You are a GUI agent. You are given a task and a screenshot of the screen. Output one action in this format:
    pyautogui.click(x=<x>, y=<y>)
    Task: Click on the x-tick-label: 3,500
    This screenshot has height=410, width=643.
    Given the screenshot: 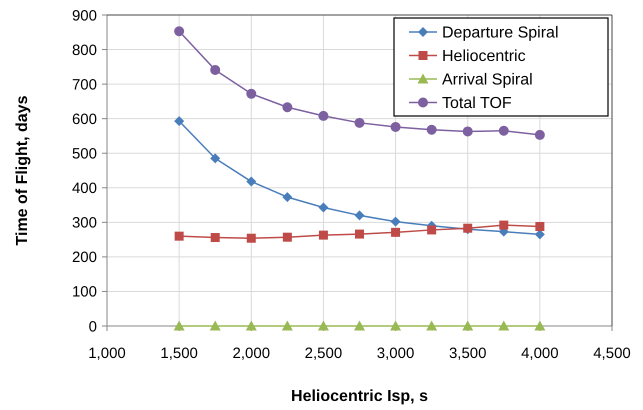 What is the action you would take?
    pyautogui.click(x=467, y=353)
    